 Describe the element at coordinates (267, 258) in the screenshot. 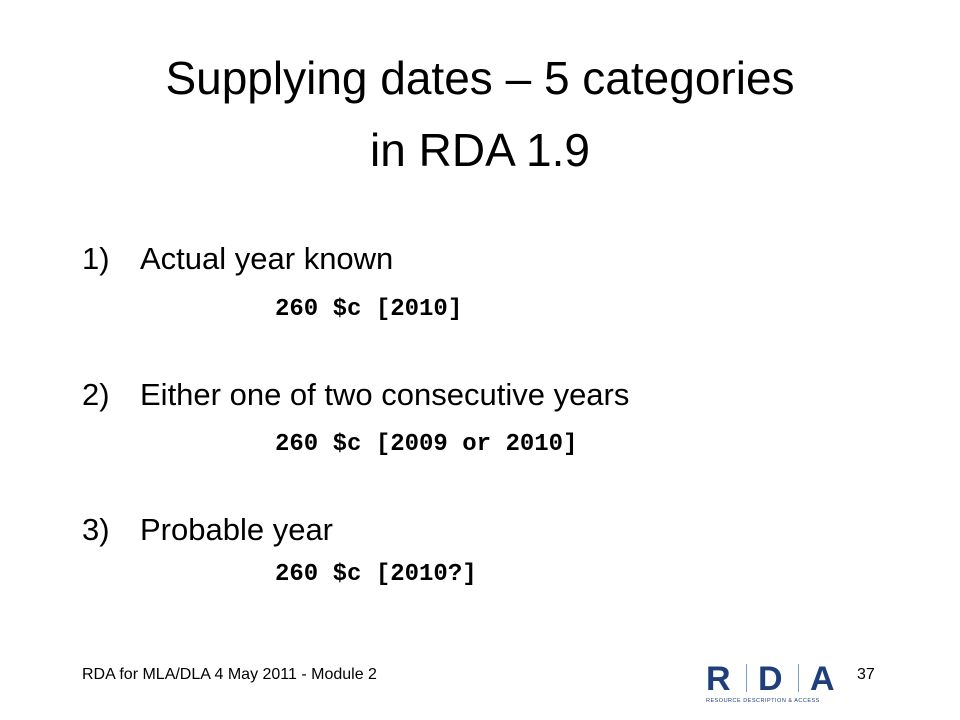

I see `item-text: Actual year known` at that location.